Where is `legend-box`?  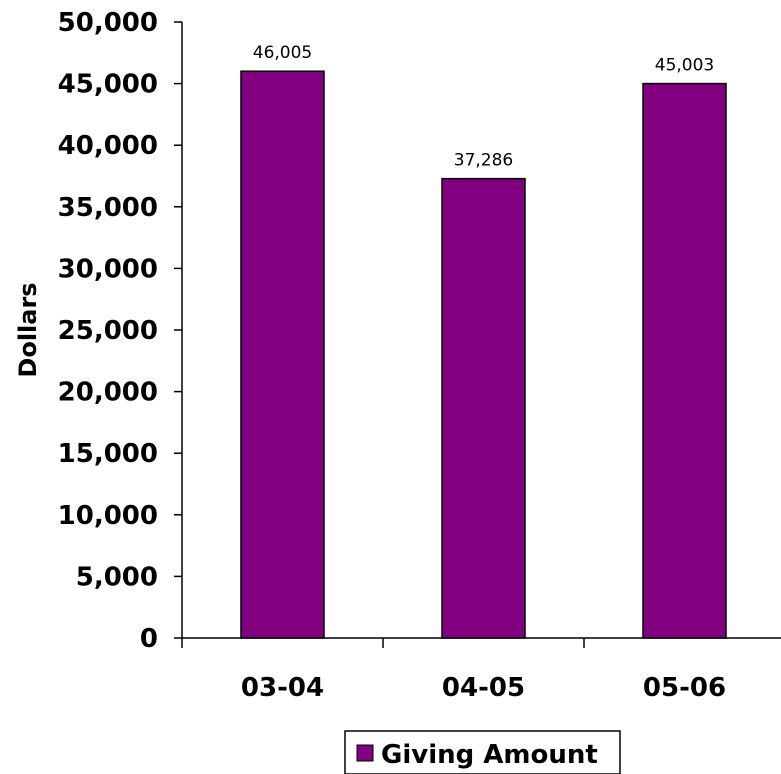 legend-box is located at coordinates (482, 752).